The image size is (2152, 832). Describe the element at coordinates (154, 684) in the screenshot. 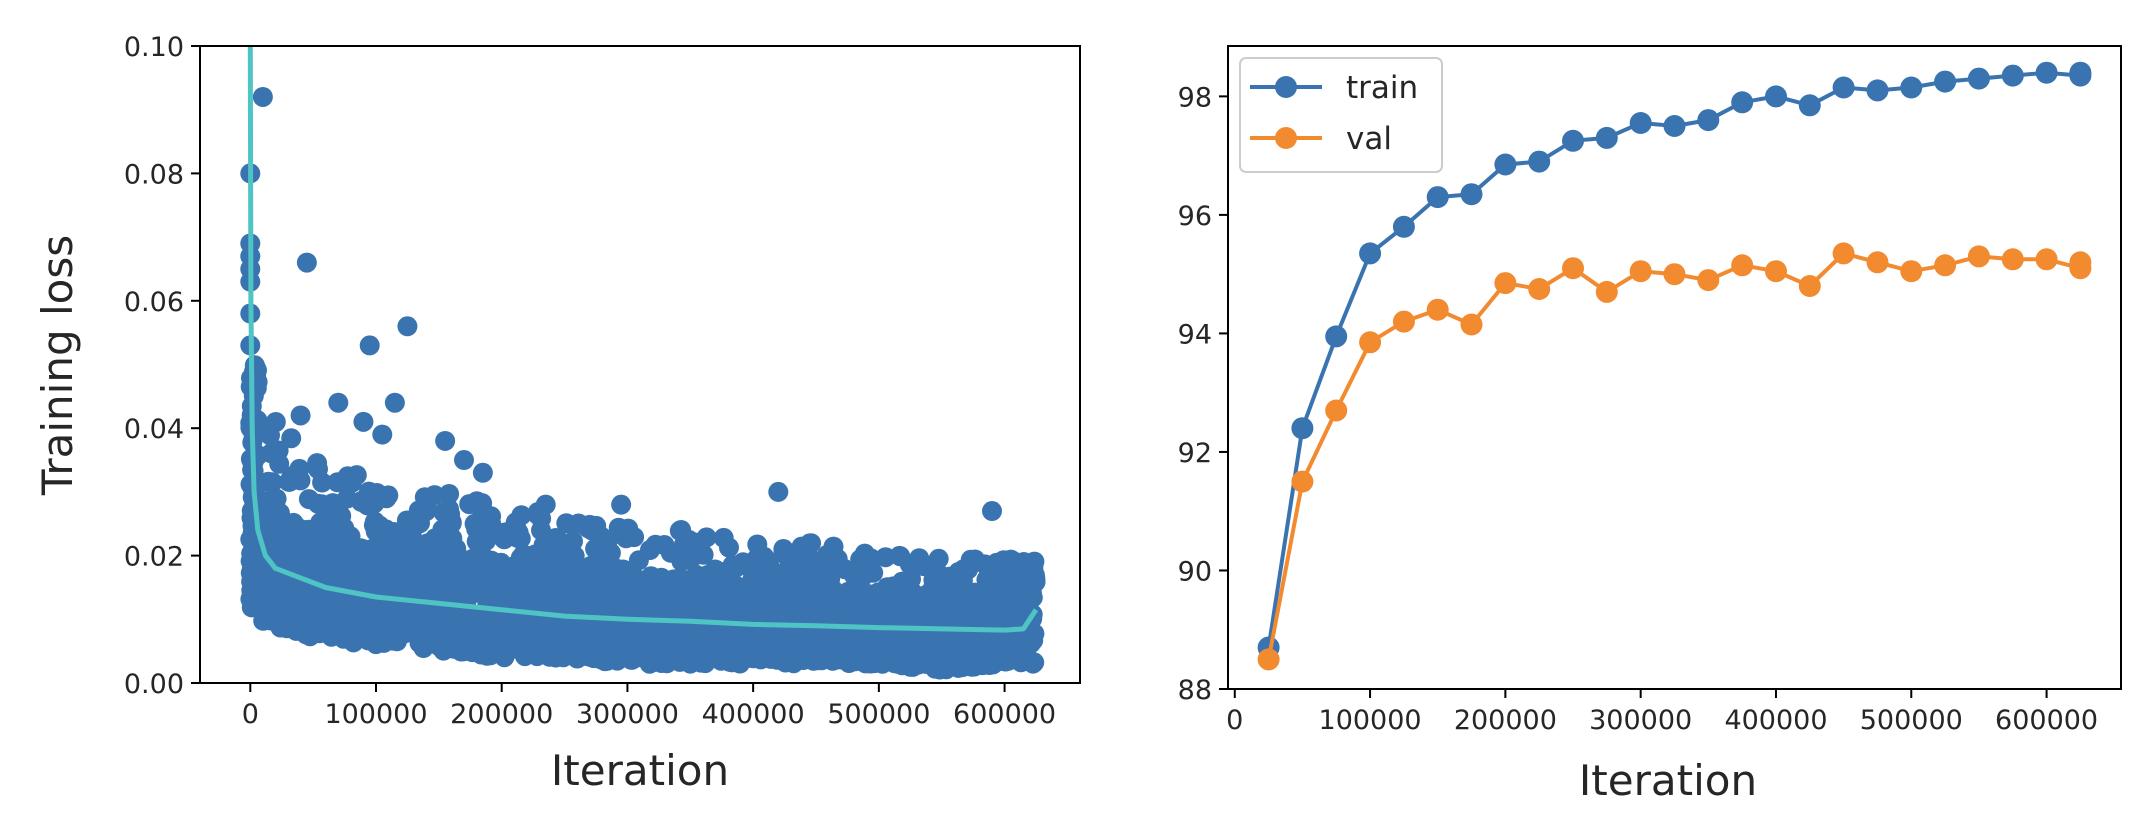

I see `y-tick-label: 0.00` at that location.